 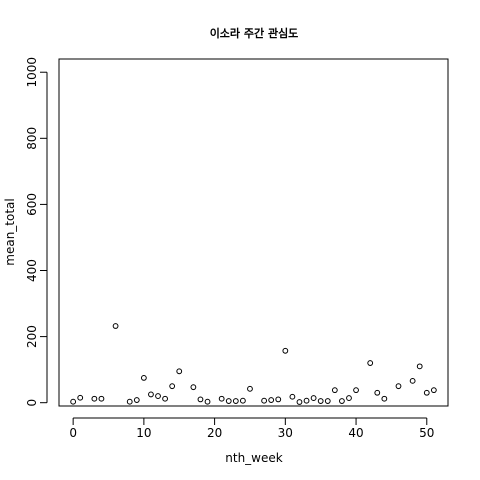 I want to click on y-axis: 0 200 400 600 800 1000, so click(x=36, y=232).